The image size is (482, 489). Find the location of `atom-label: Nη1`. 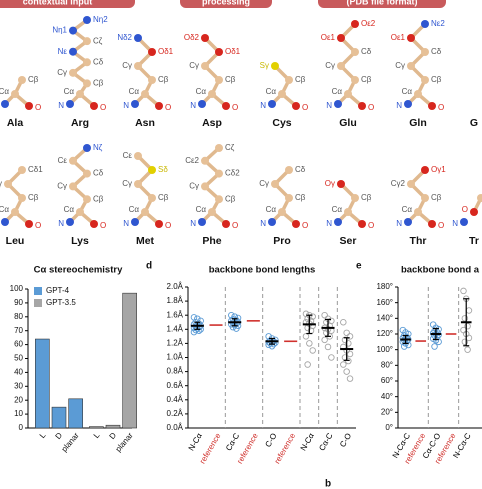

atom-label: Nη1 is located at coordinates (59, 30).